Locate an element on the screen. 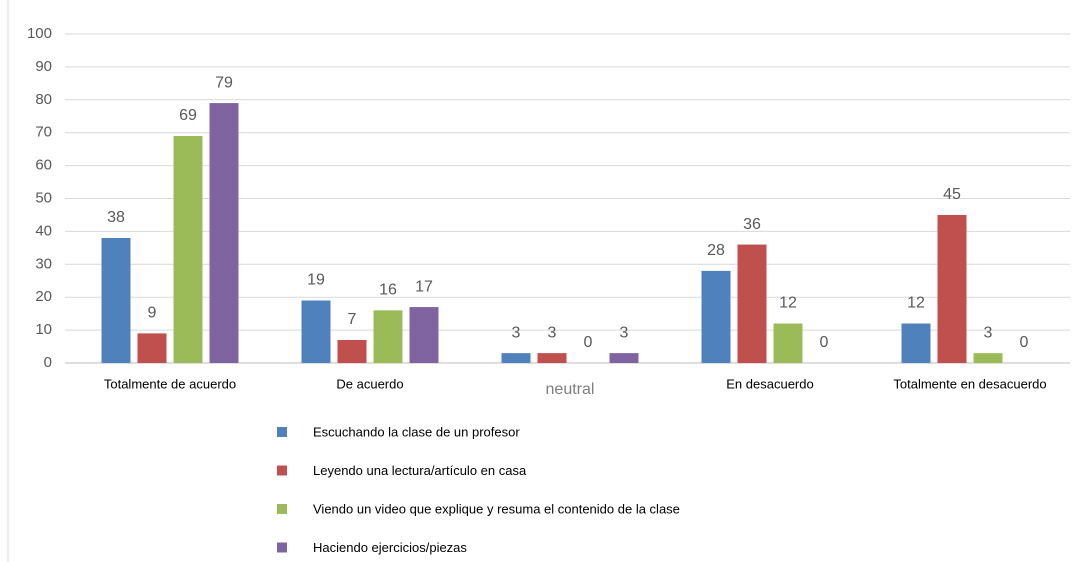 Image resolution: width=1081 pixels, height=562 pixels. x-tick-label: neutral is located at coordinates (570, 389).